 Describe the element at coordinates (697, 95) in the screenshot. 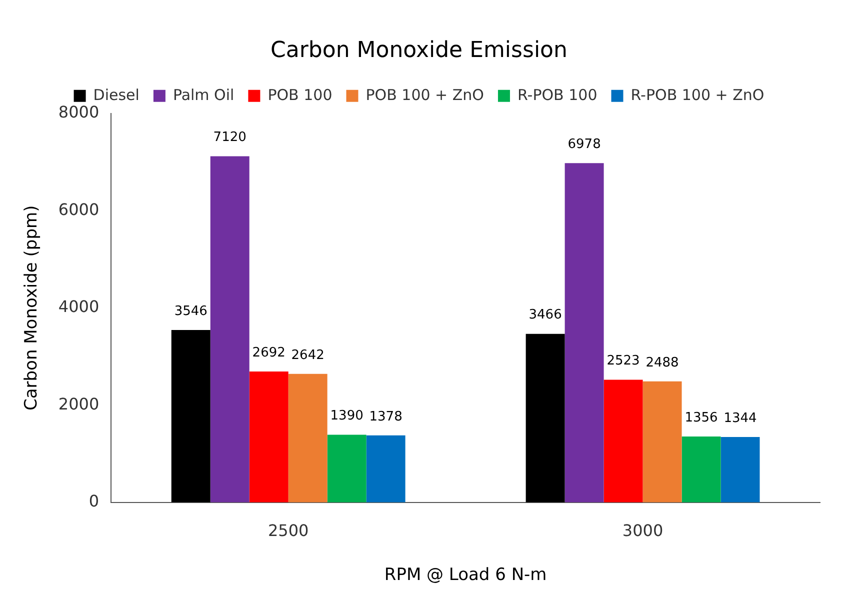

I see `legend-label: R-POB 100 + ZnO` at that location.